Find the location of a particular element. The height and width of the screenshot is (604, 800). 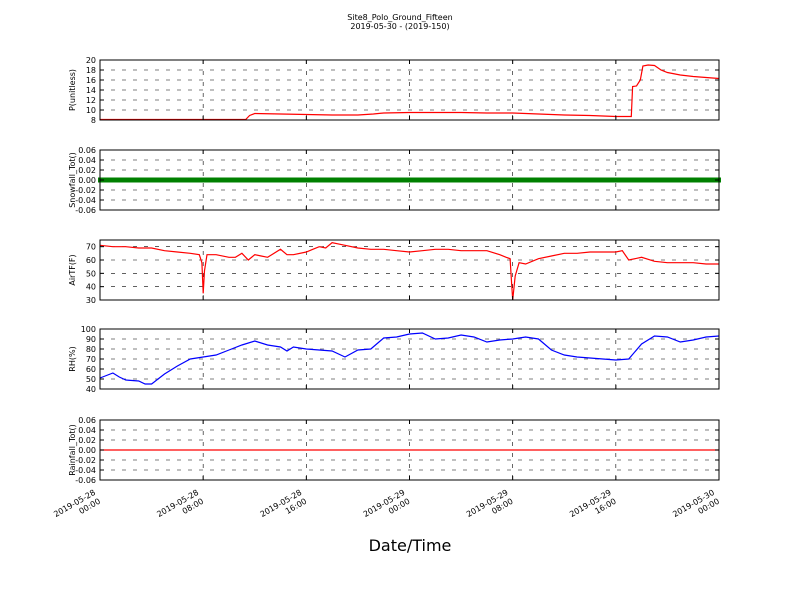

y-tick-label: 16 is located at coordinates (91, 80).